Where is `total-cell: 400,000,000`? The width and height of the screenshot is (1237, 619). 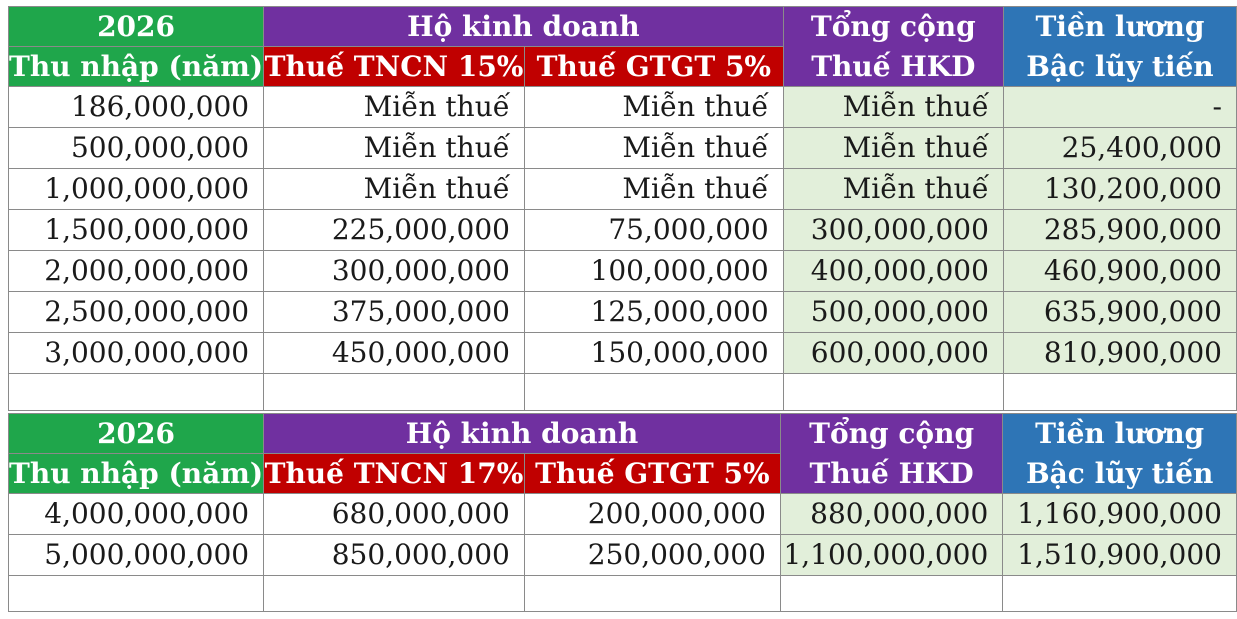
total-cell: 400,000,000 is located at coordinates (893, 271).